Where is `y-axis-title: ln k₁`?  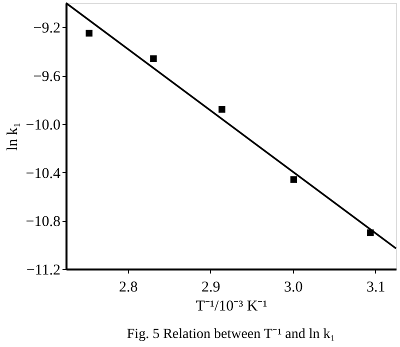 y-axis-title: ln k₁ is located at coordinates (12, 136).